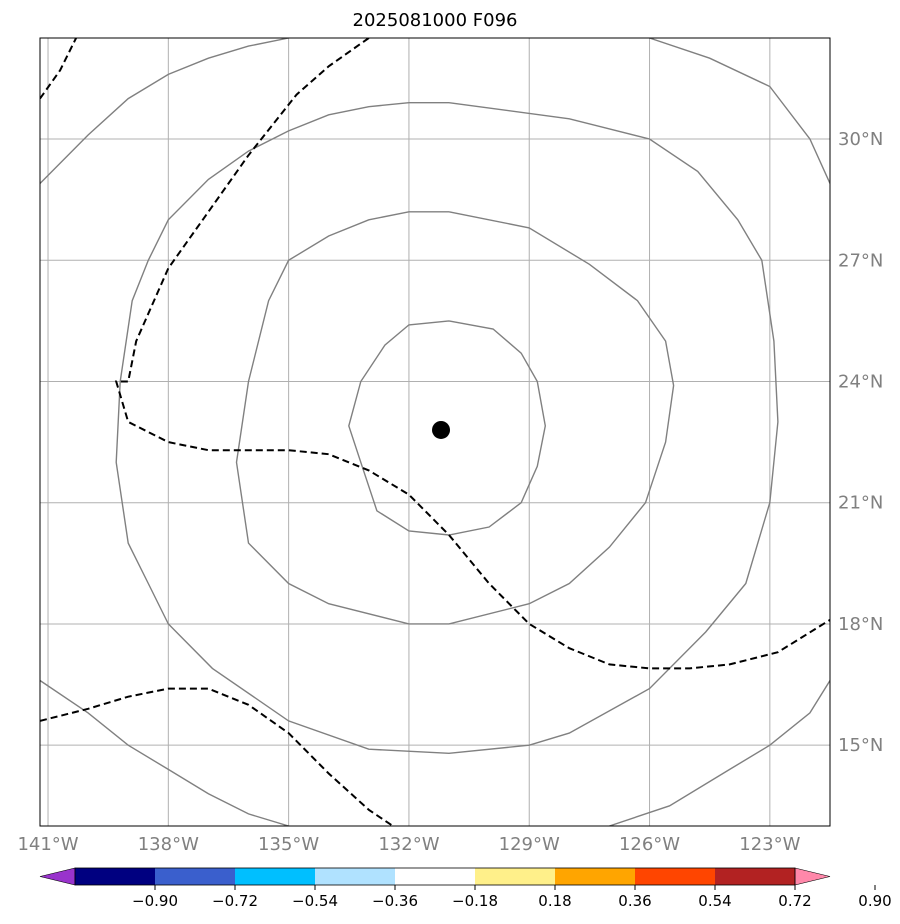 The height and width of the screenshot is (924, 900). What do you see at coordinates (812, 876) in the screenshot?
I see `colorbar-extend-high` at bounding box center [812, 876].